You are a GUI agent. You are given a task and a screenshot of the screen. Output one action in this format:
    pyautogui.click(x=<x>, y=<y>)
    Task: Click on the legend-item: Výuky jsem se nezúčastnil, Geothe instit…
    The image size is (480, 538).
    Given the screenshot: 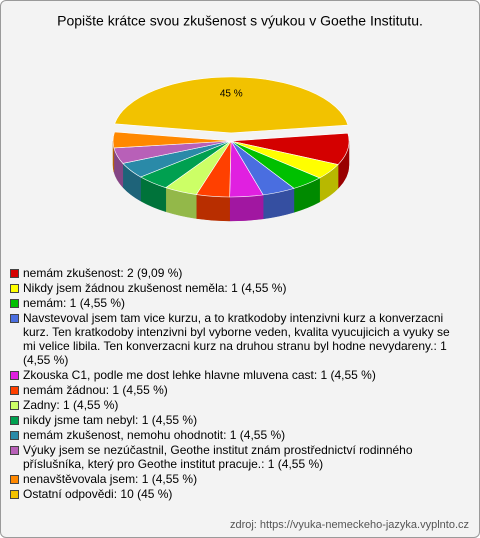 What is the action you would take?
    pyautogui.click(x=237, y=457)
    